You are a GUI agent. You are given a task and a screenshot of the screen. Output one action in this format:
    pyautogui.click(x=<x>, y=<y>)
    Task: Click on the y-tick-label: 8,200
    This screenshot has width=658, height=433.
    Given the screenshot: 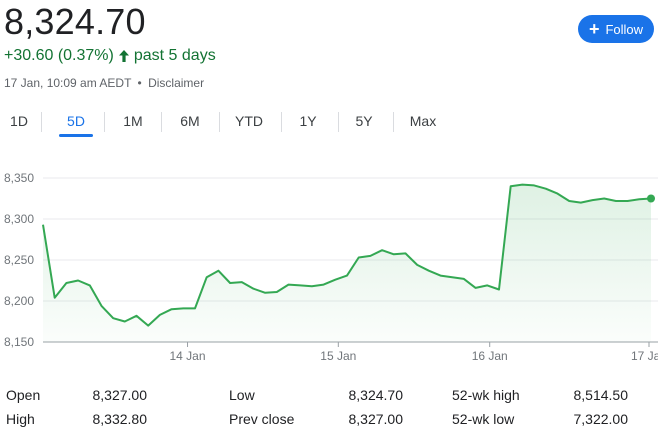 What is the action you would take?
    pyautogui.click(x=19, y=301)
    